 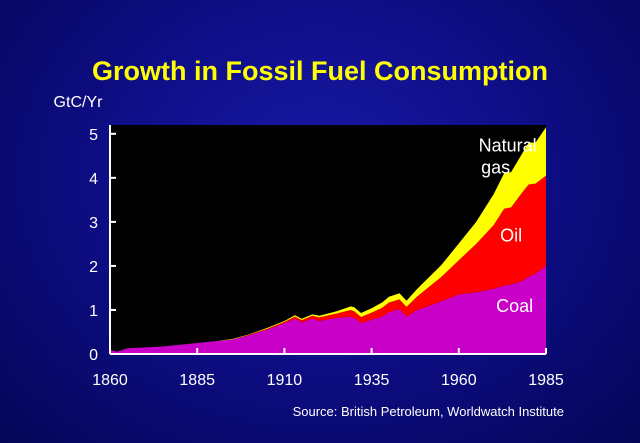 I want to click on x-tick-label: 1885, so click(x=197, y=380).